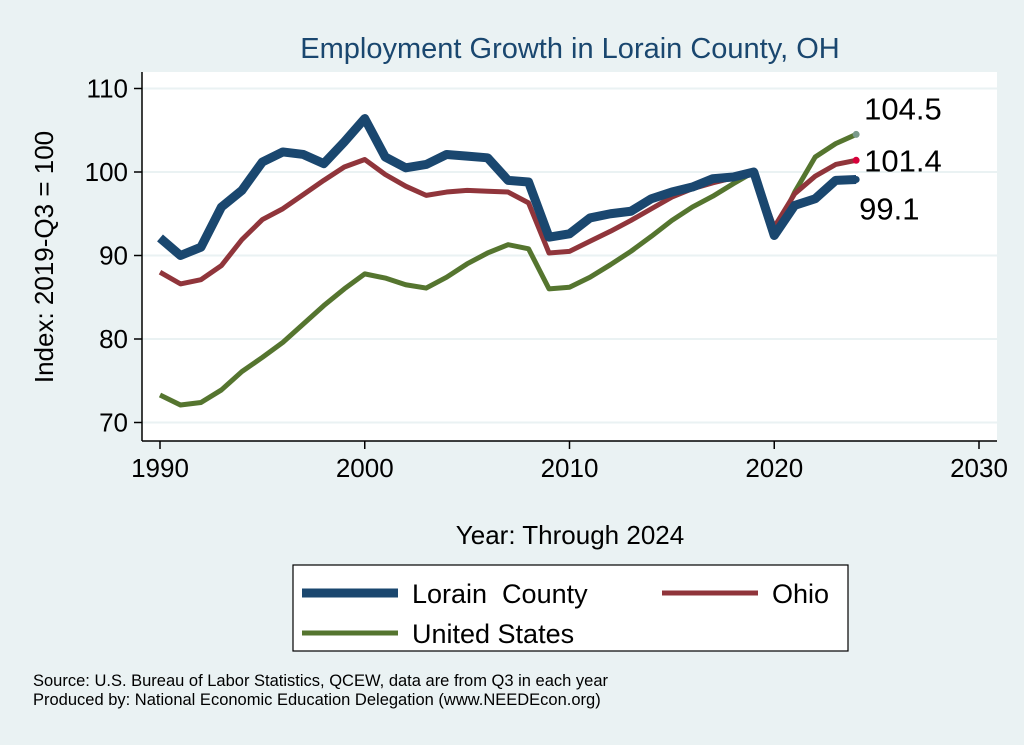 The height and width of the screenshot is (745, 1024). I want to click on legend-label-lorain: Lorain County, so click(500, 594).